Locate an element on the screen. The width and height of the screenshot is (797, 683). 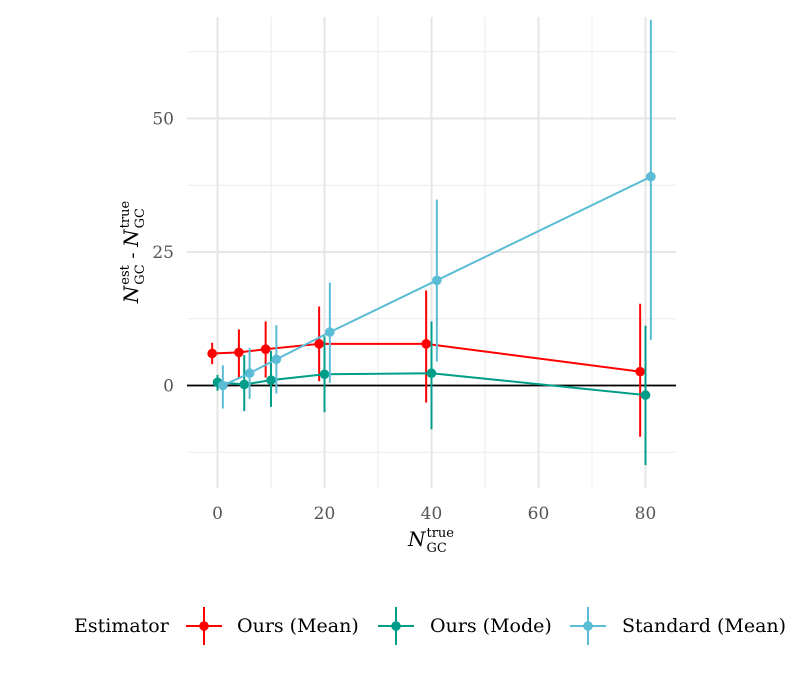
legend-label: Ours (Mode) is located at coordinates (491, 626).